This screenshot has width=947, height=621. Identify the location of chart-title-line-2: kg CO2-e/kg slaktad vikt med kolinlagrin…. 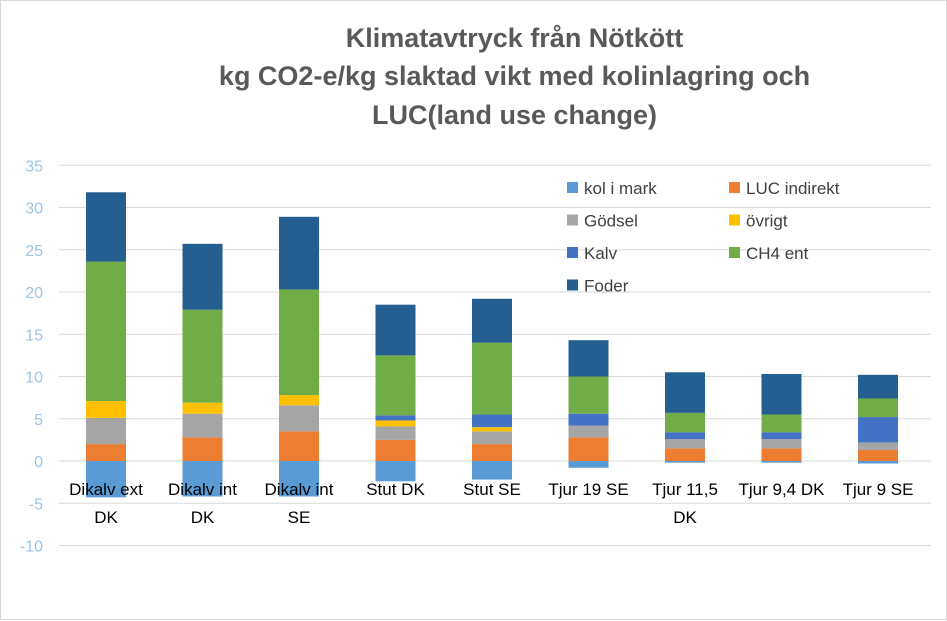
(514, 76).